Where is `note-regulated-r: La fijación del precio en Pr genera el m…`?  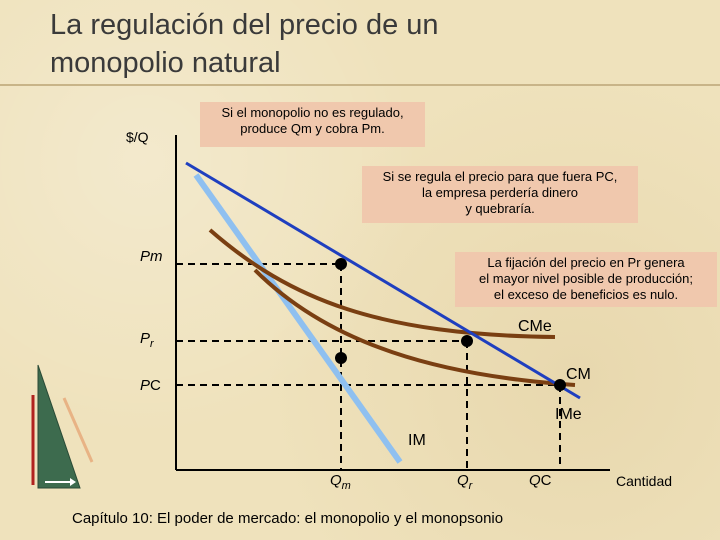
note-regulated-r: La fijación del precio en Pr genera el m… is located at coordinates (586, 279).